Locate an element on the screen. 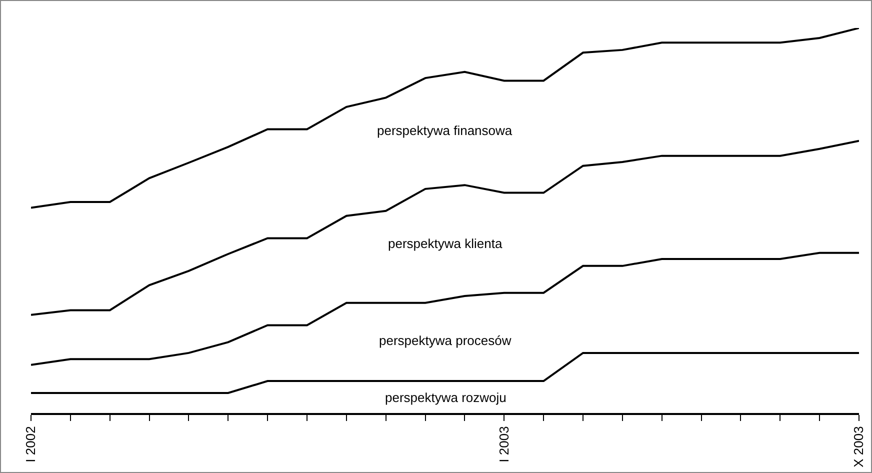 The width and height of the screenshot is (872, 473). series-label: perspektywa klienta is located at coordinates (445, 243).